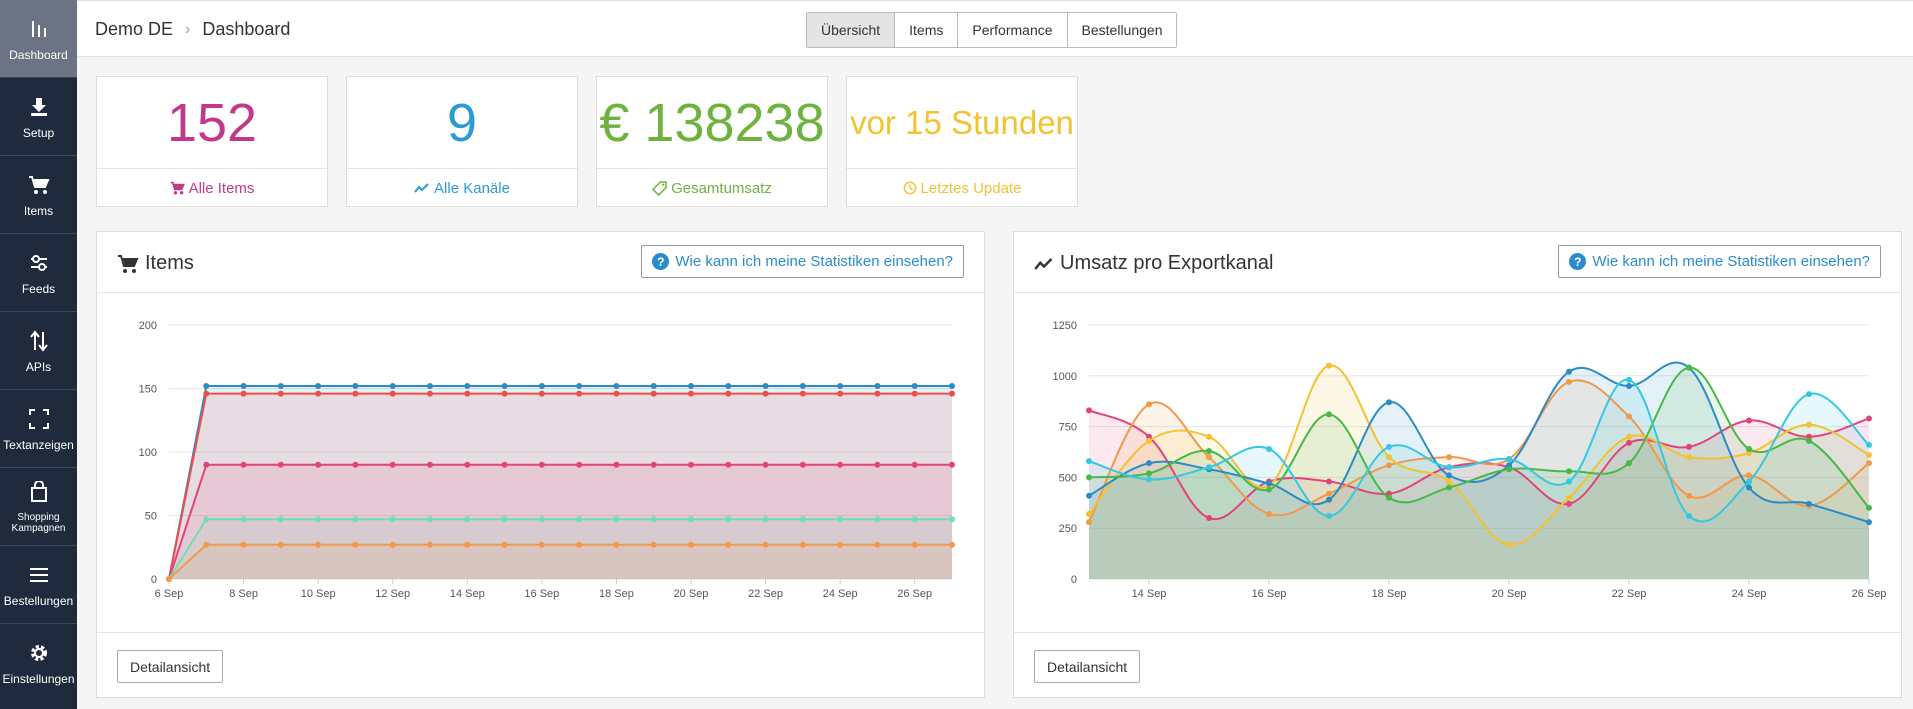 The height and width of the screenshot is (709, 1913). What do you see at coordinates (38, 351) in the screenshot?
I see `sidebar-item-apis: APIs` at bounding box center [38, 351].